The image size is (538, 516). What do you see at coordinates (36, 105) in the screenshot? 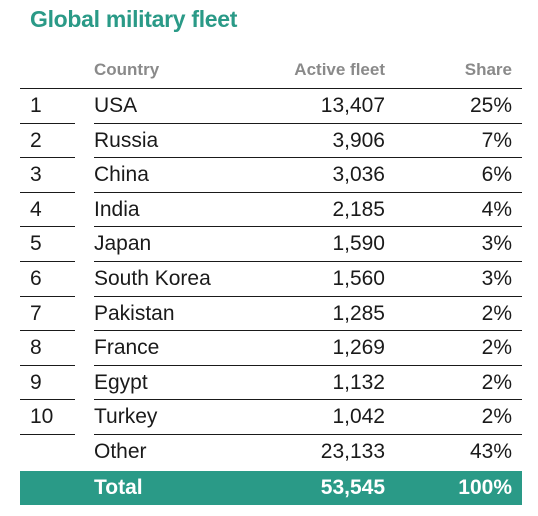
I see `rank-cell: 1` at bounding box center [36, 105].